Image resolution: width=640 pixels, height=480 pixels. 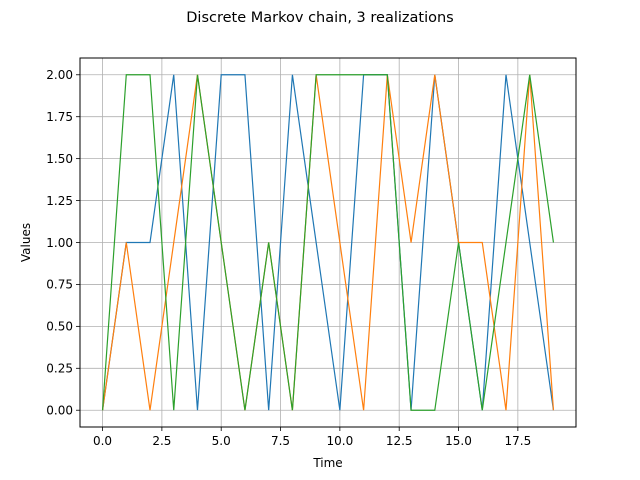 What do you see at coordinates (161, 441) in the screenshot?
I see `x-tick-label: 2.5` at bounding box center [161, 441].